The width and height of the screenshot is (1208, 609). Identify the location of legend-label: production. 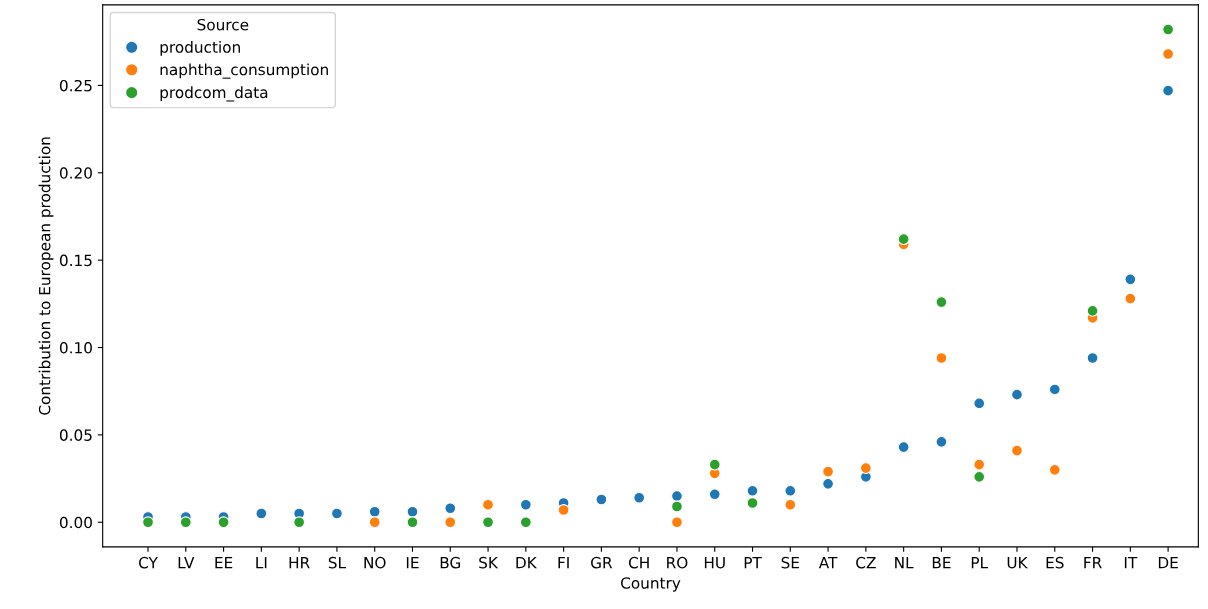
(200, 48).